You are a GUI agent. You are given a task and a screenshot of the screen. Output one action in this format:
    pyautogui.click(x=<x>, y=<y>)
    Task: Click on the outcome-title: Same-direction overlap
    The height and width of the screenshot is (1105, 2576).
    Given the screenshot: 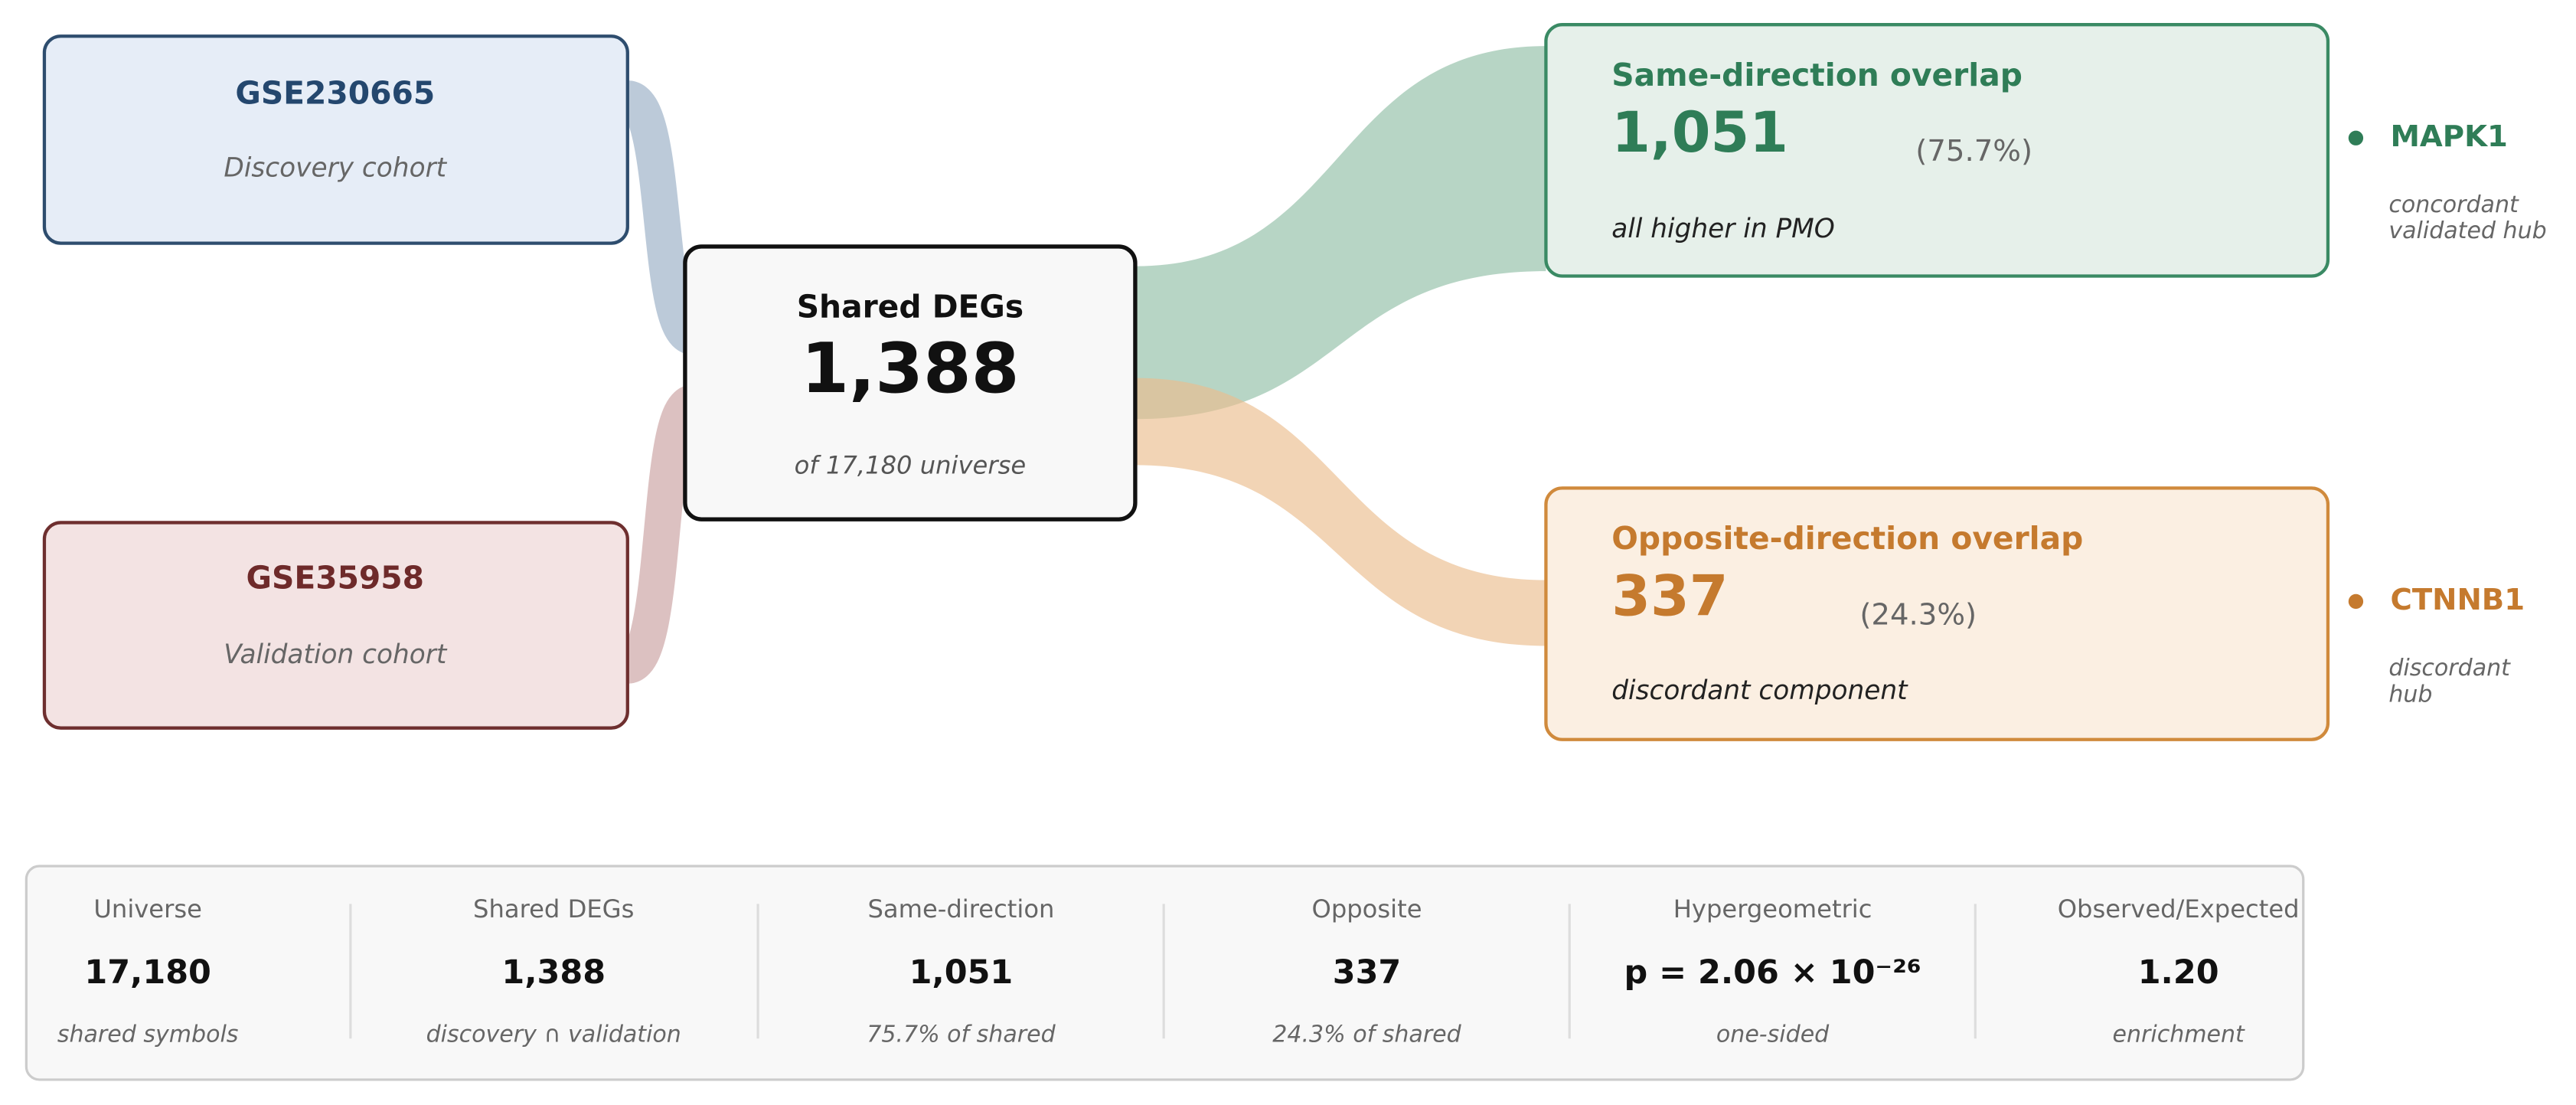 What is the action you would take?
    pyautogui.click(x=1817, y=75)
    